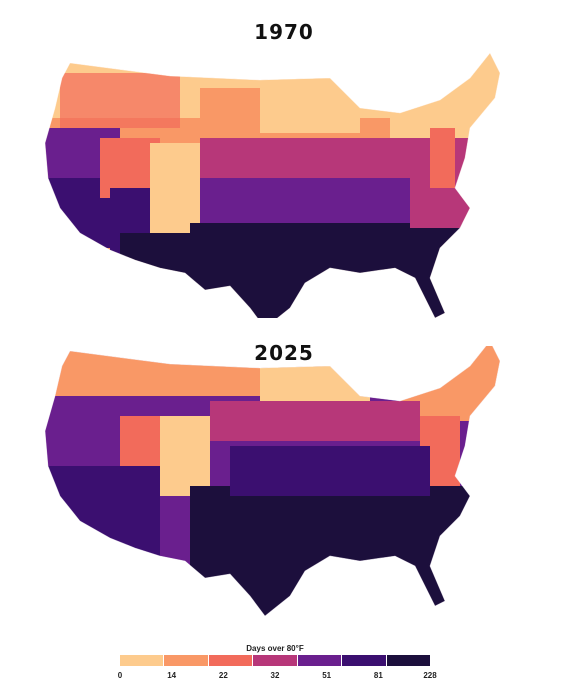 The image size is (568, 693). Describe the element at coordinates (275, 675) in the screenshot. I see `legend-tick-label: 32` at that location.